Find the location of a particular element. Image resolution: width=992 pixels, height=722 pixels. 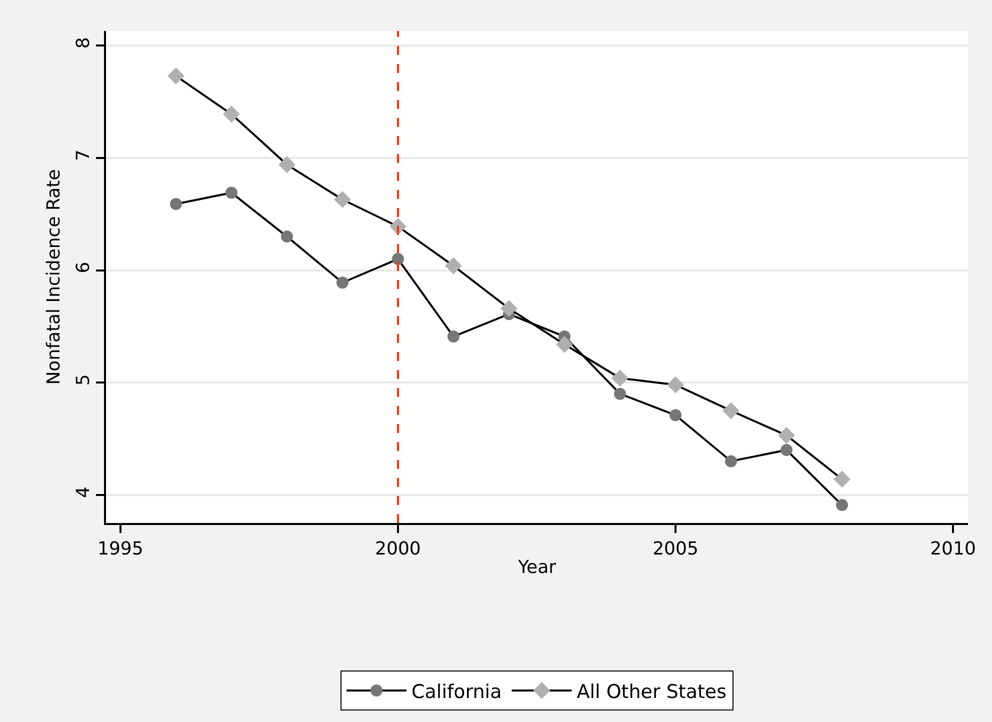

y-tick-label: 8 is located at coordinates (83, 43).